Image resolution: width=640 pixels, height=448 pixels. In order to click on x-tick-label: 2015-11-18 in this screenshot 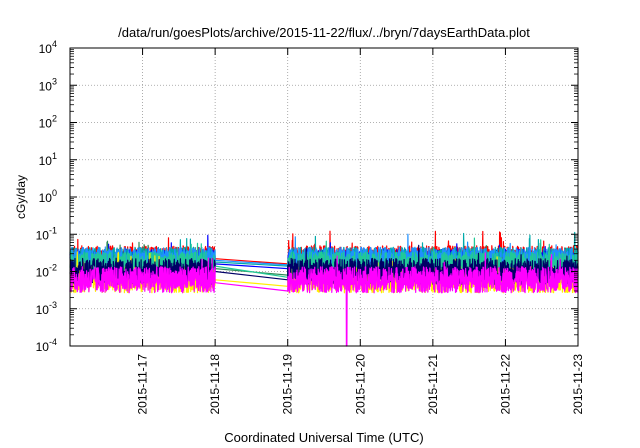, I will do `click(215, 384)`.